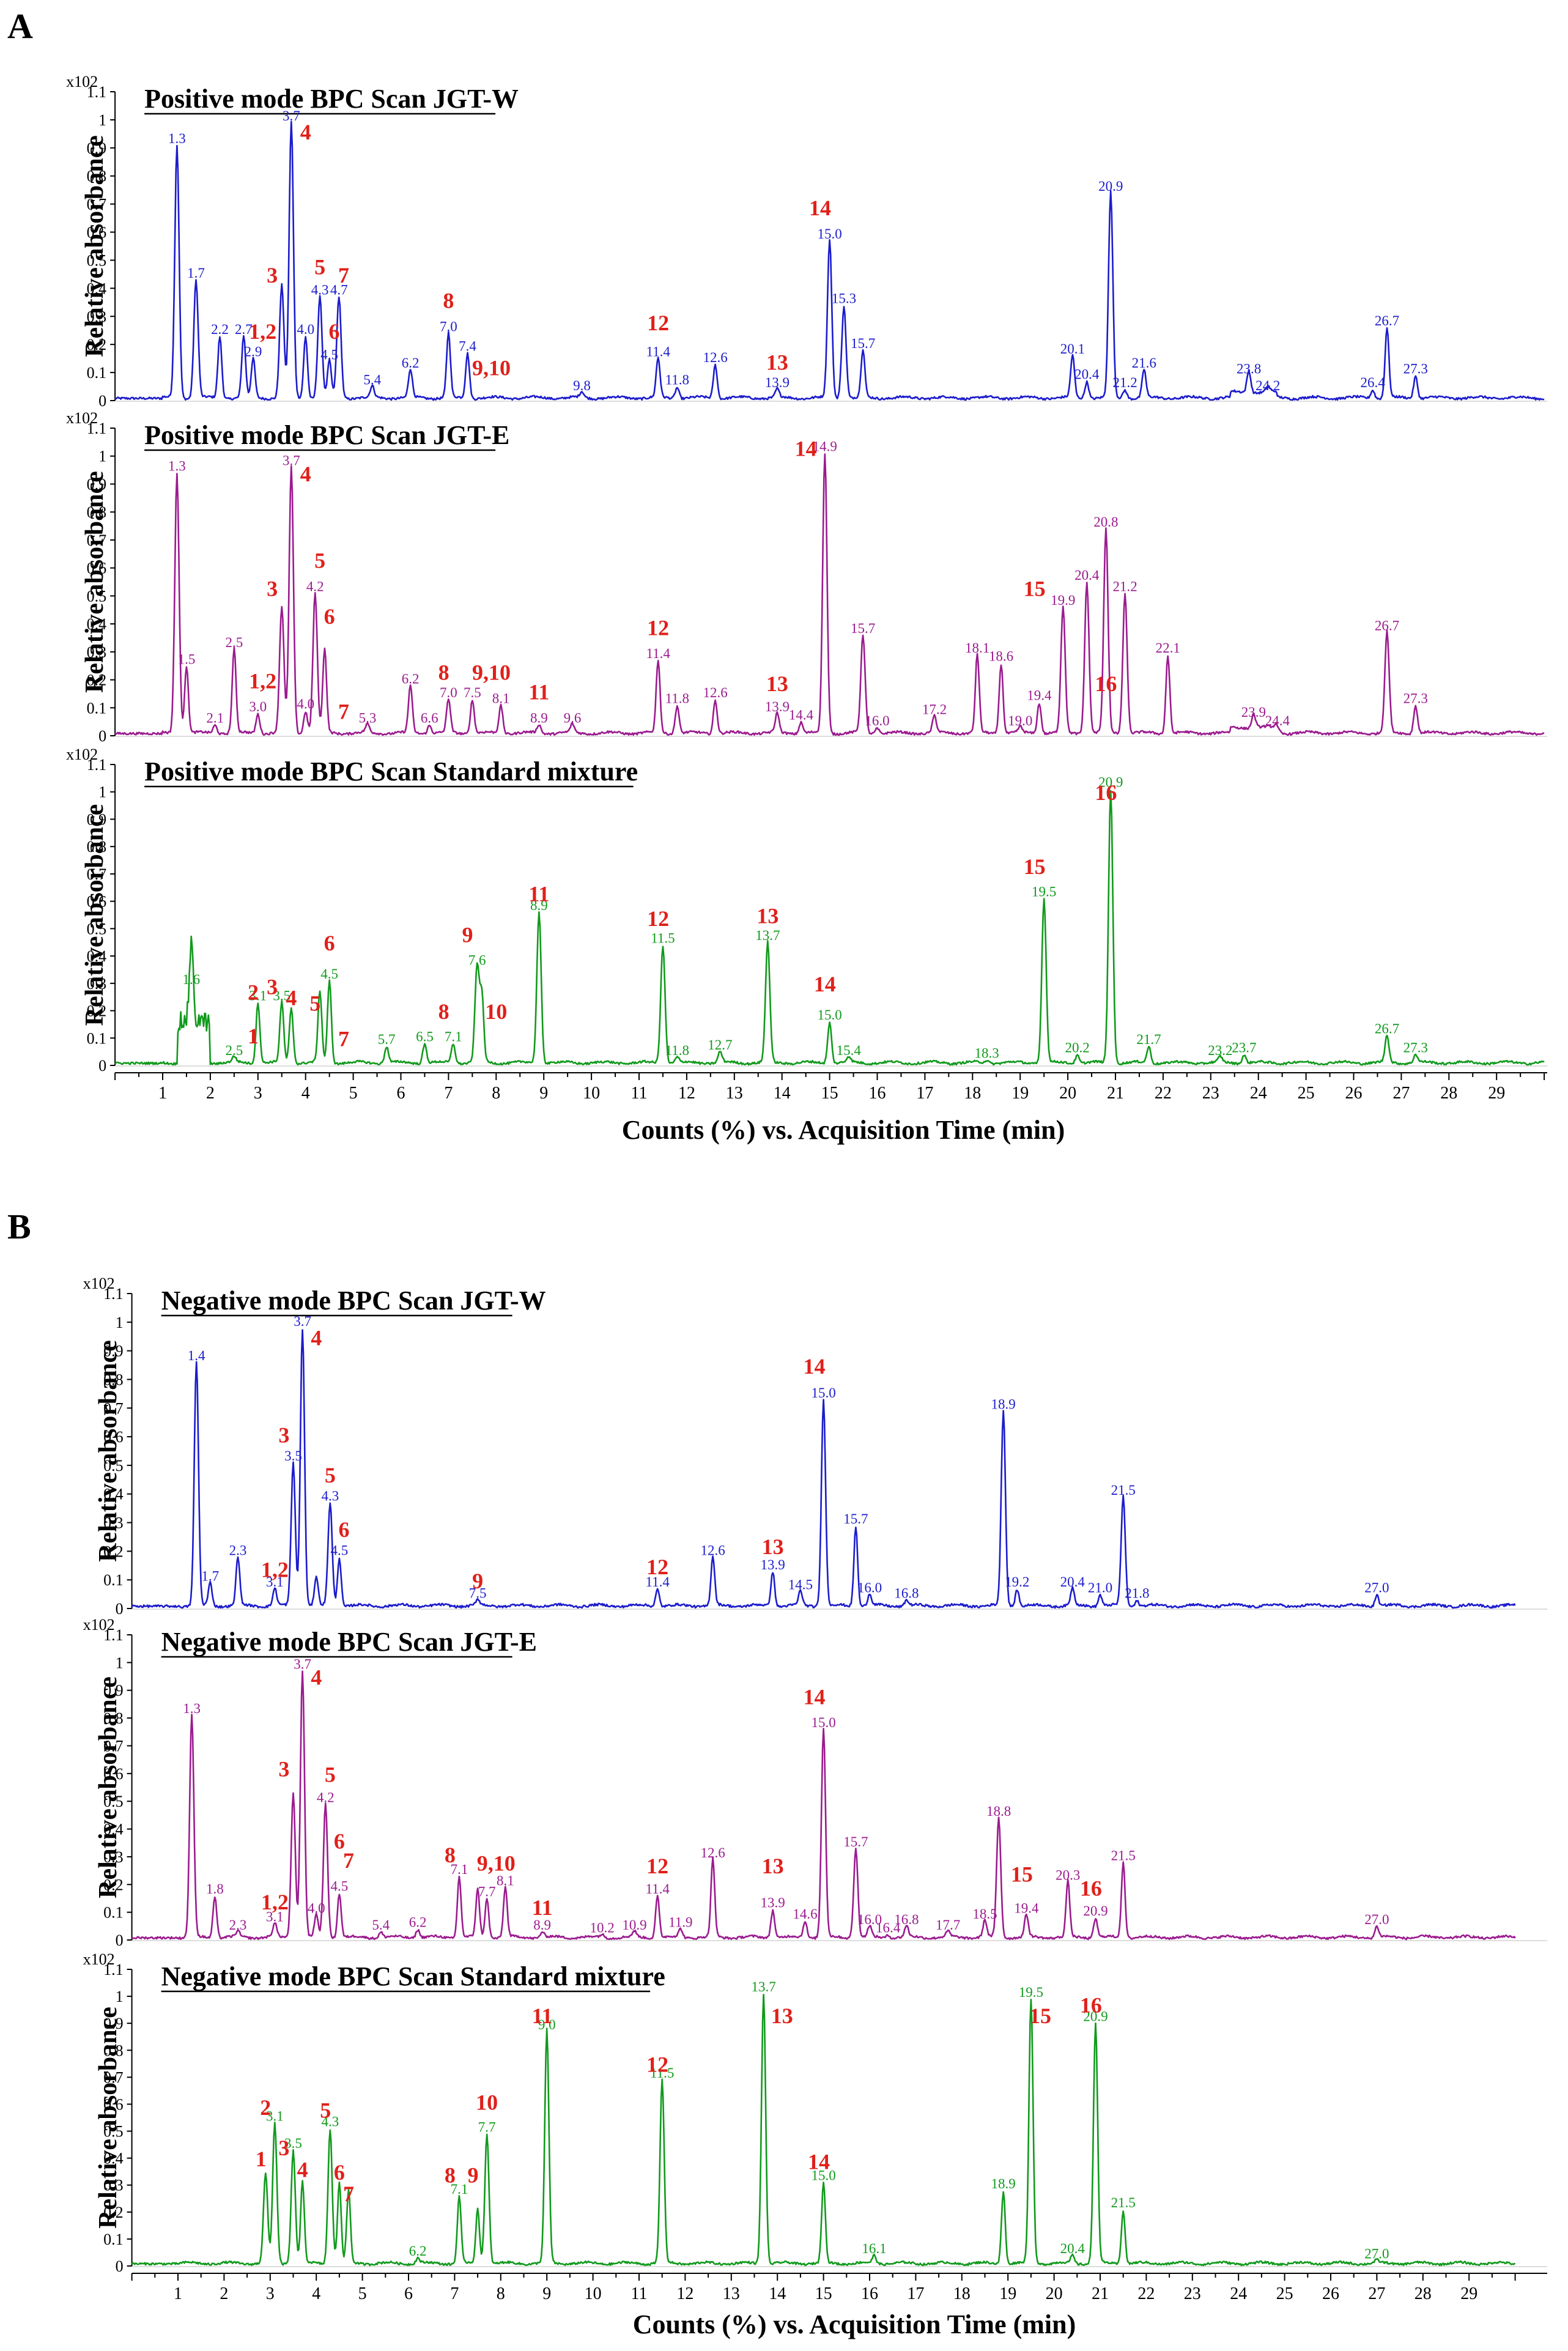 This screenshot has width=1568, height=2351. I want to click on peak-label: 14.6, so click(805, 1914).